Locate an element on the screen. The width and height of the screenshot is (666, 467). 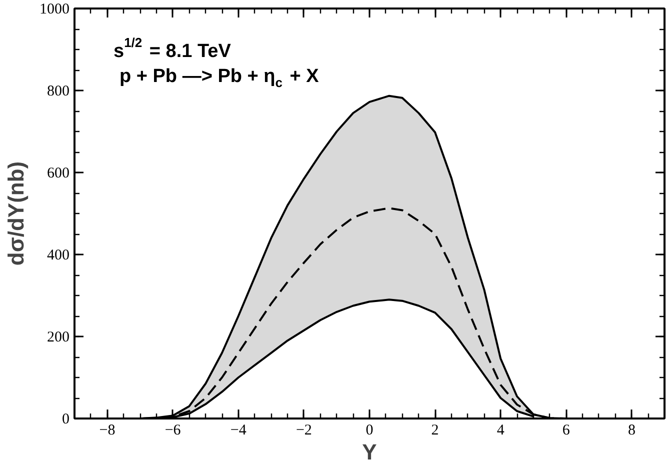
x-tick-label: 8 is located at coordinates (632, 430).